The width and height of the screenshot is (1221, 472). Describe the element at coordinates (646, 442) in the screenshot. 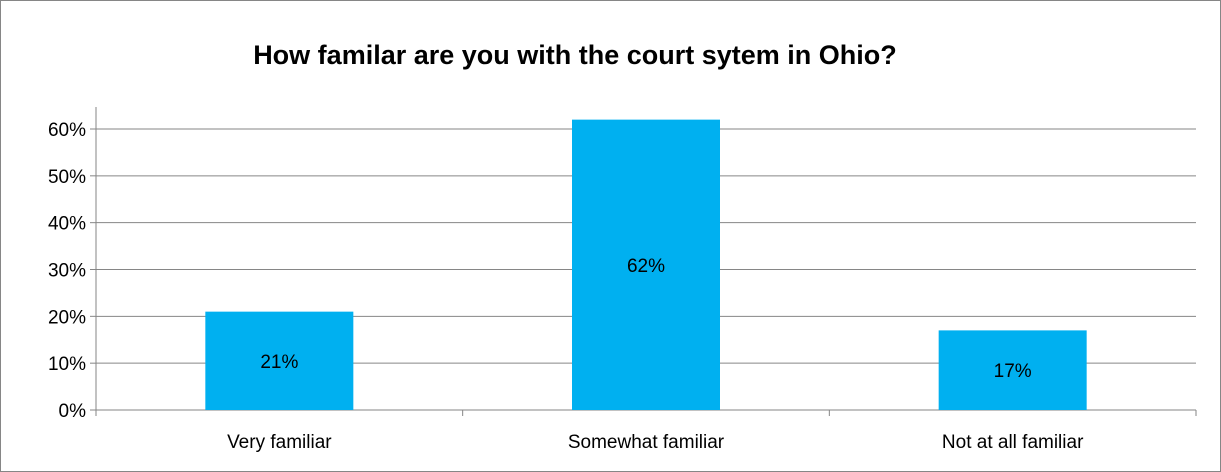

I see `x-category-label: Somewhat familiar` at that location.